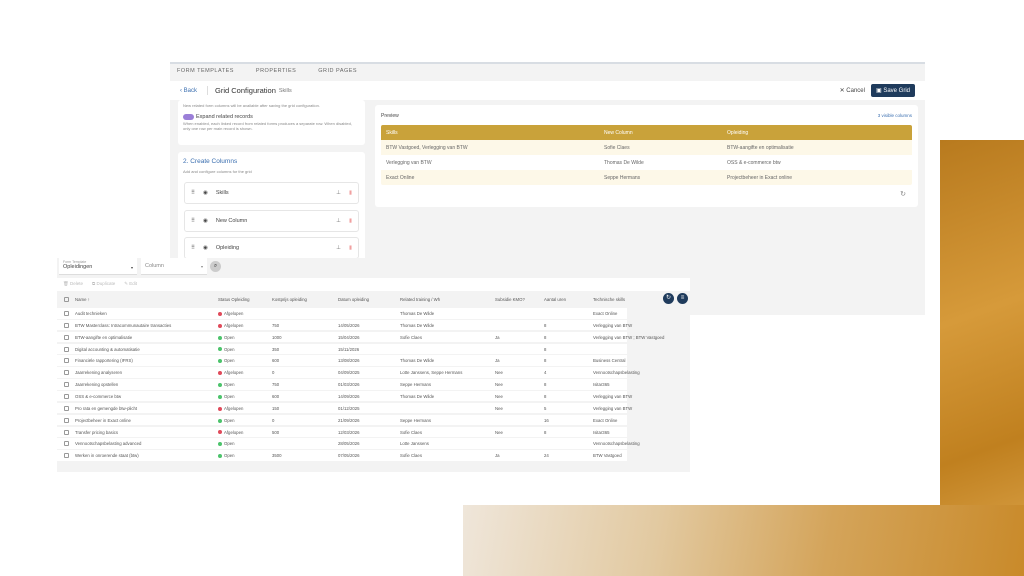 The height and width of the screenshot is (576, 1024). What do you see at coordinates (188, 117) in the screenshot?
I see `expand-toggle` at bounding box center [188, 117].